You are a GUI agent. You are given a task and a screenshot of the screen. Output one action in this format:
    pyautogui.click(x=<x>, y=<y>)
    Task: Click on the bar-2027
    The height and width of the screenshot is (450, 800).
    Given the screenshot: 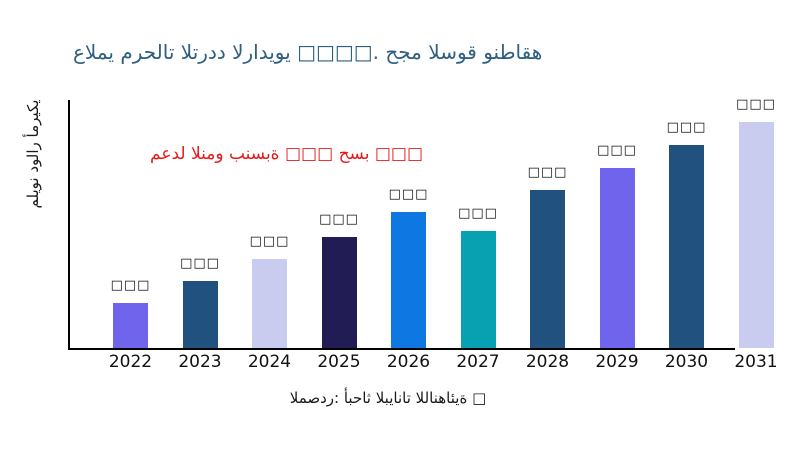 What is the action you would take?
    pyautogui.click(x=478, y=289)
    